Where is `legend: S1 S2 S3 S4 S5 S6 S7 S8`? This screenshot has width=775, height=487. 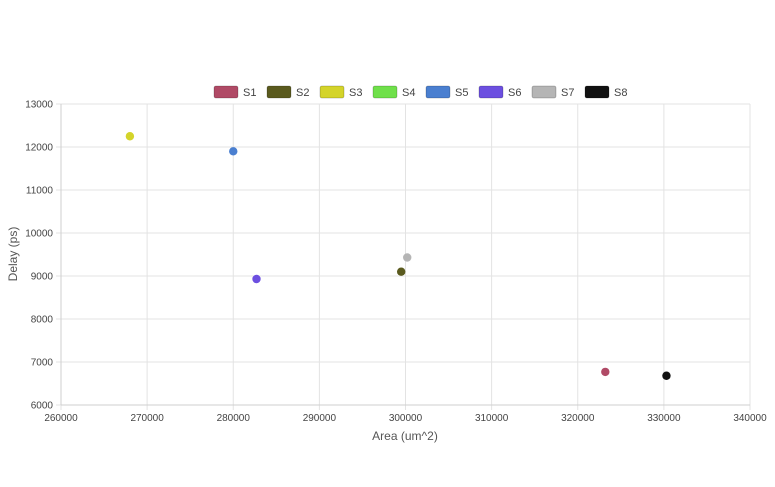
legend: S1 S2 S3 S4 S5 S6 S7 S8 is located at coordinates (420, 92).